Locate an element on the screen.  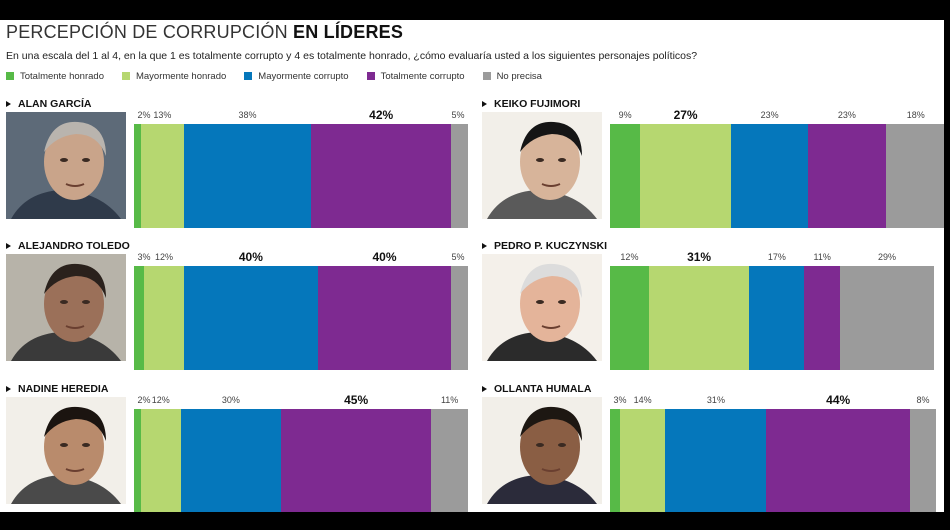
value-label: 8% is located at coordinates (923, 400).